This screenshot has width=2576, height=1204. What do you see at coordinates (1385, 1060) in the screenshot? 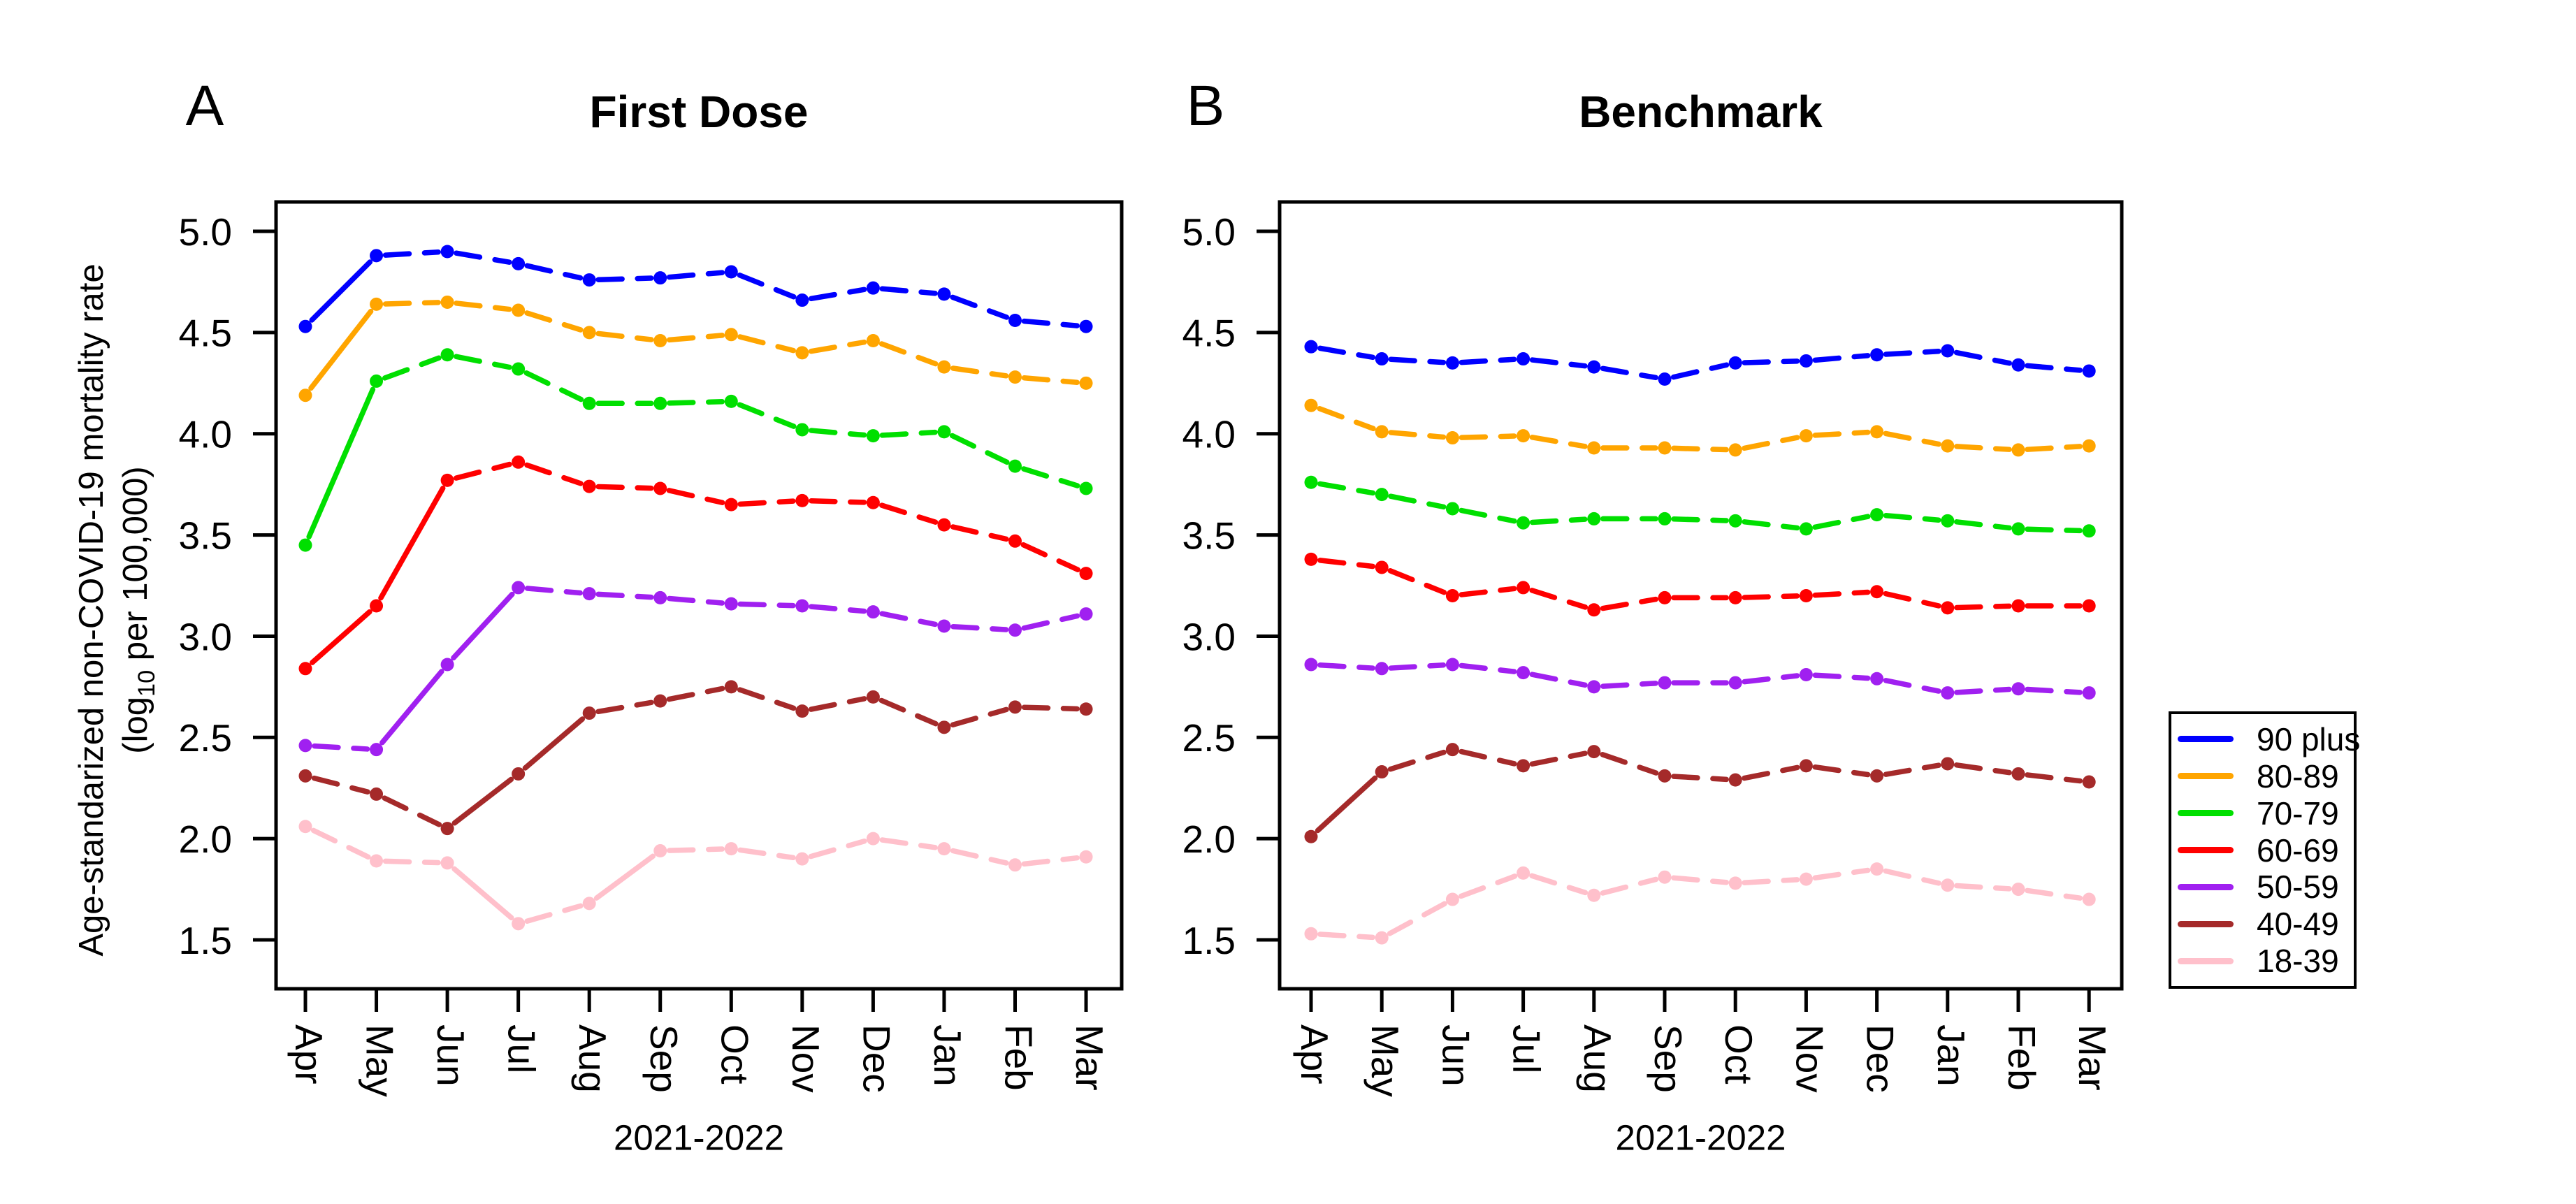
I see `x-tick-label: May` at bounding box center [1385, 1060].